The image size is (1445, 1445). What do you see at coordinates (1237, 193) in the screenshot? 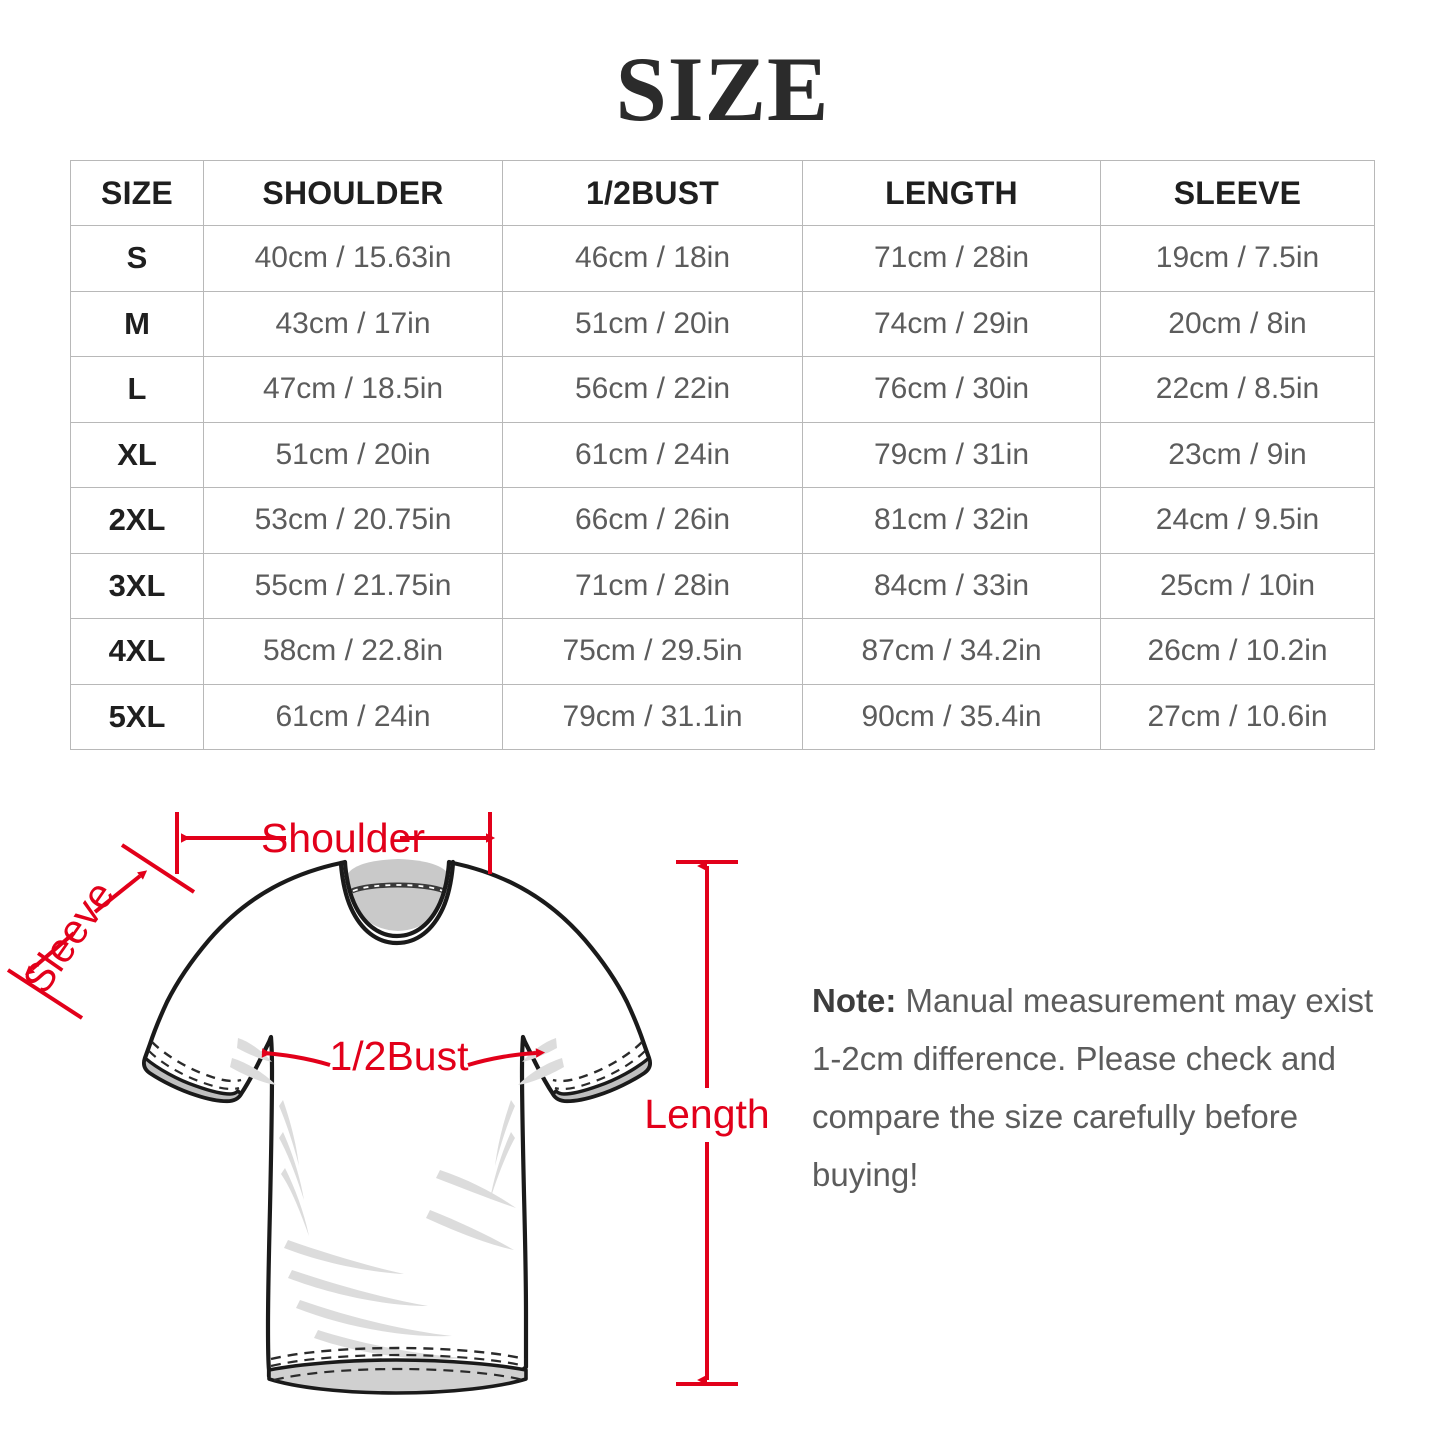
I see `column-header-sleeve: SLEEVE` at bounding box center [1237, 193].